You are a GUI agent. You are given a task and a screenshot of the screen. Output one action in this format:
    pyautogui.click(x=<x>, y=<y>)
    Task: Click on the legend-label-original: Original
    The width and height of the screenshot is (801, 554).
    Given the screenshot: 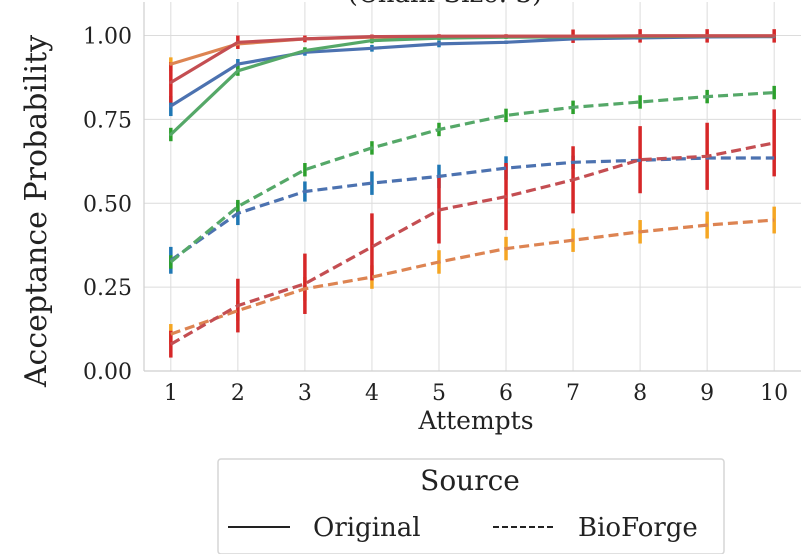 What is the action you would take?
    pyautogui.click(x=367, y=528)
    